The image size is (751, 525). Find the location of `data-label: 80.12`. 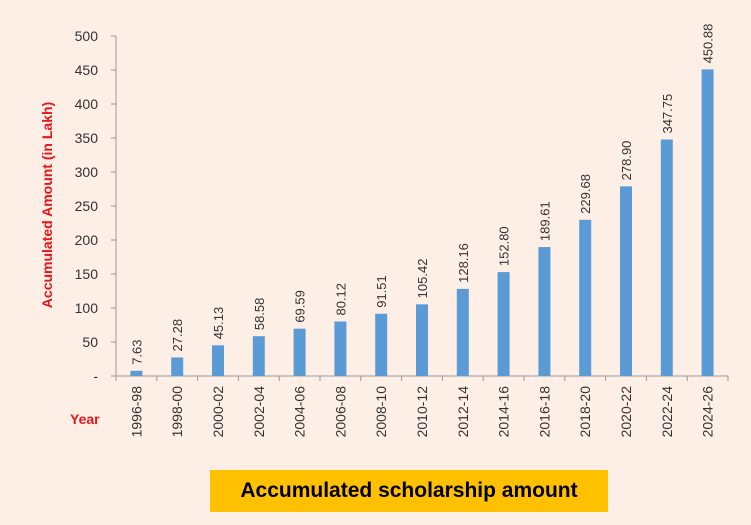

data-label: 80.12 is located at coordinates (340, 299).